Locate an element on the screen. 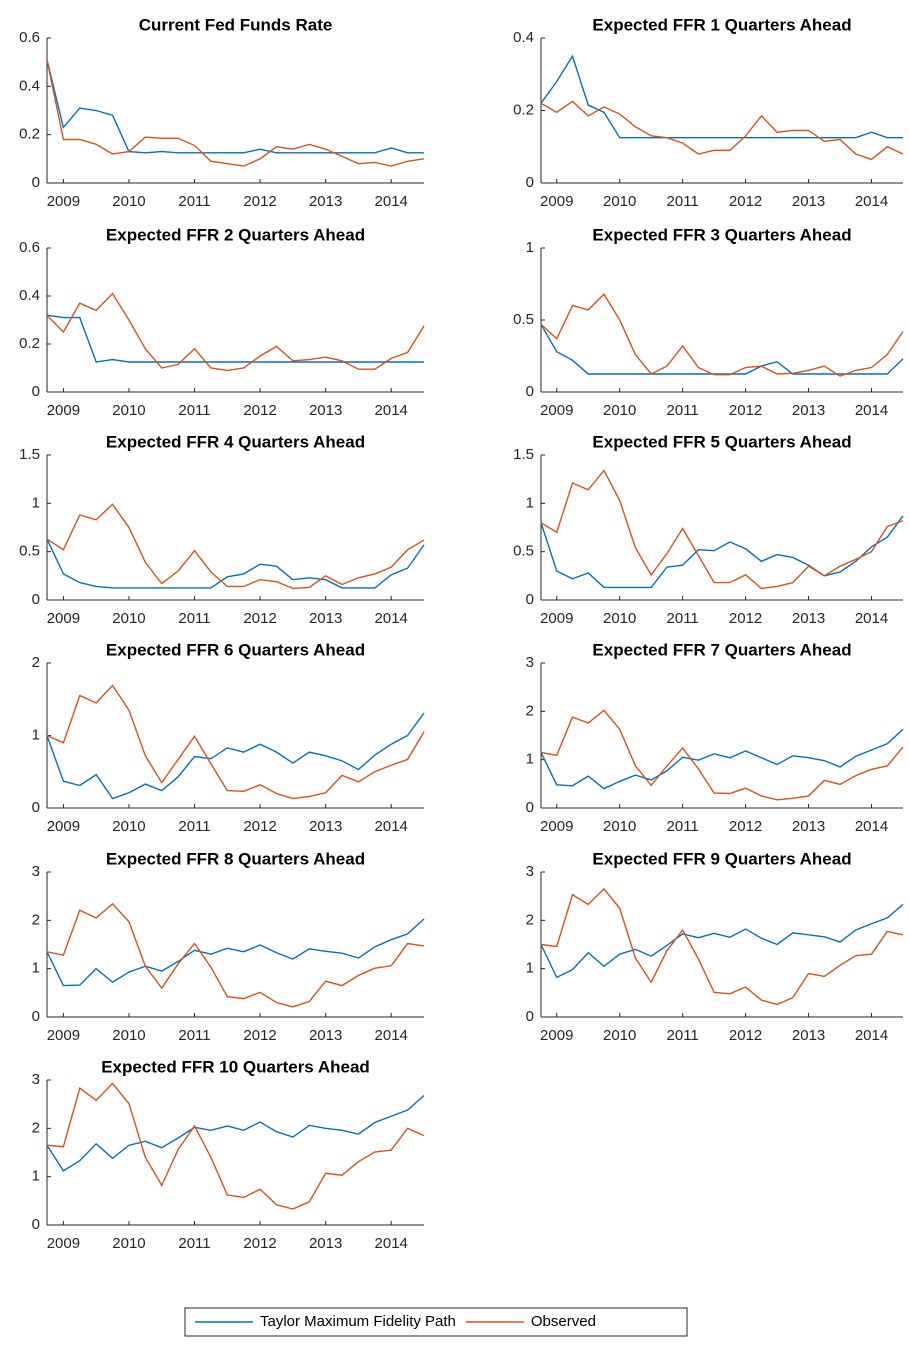  legend-label: Taylor Maximum Fidelity Path is located at coordinates (358, 1321).